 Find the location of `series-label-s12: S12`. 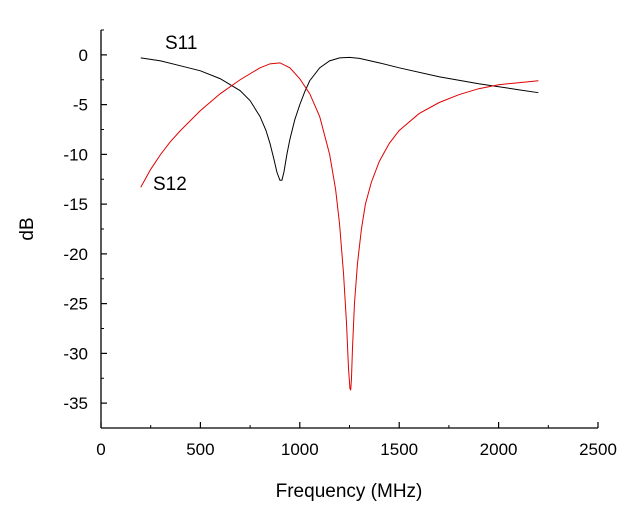

series-label-s12: S12 is located at coordinates (170, 184).